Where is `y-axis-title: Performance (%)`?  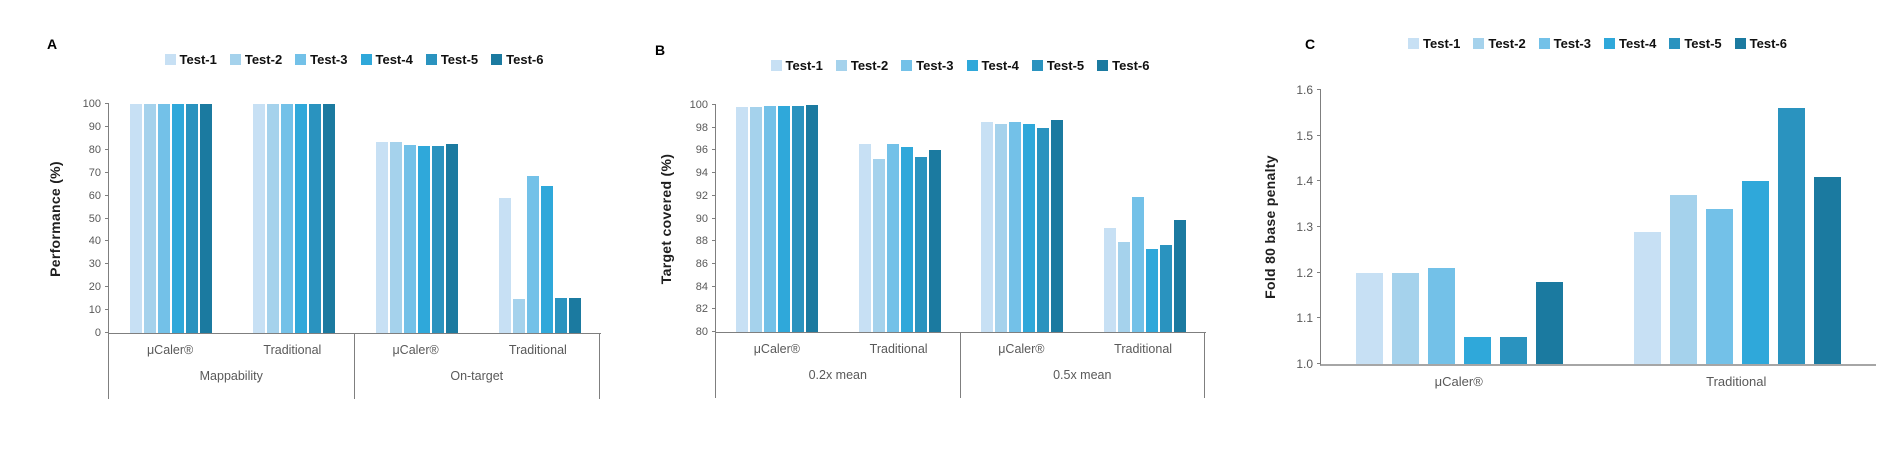
y-axis-title: Performance (%) is located at coordinates (55, 218).